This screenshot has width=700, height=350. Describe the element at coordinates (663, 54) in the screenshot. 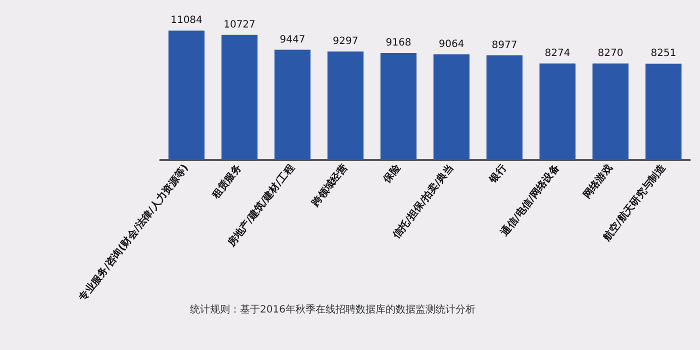

I see `data-label: 8251` at that location.